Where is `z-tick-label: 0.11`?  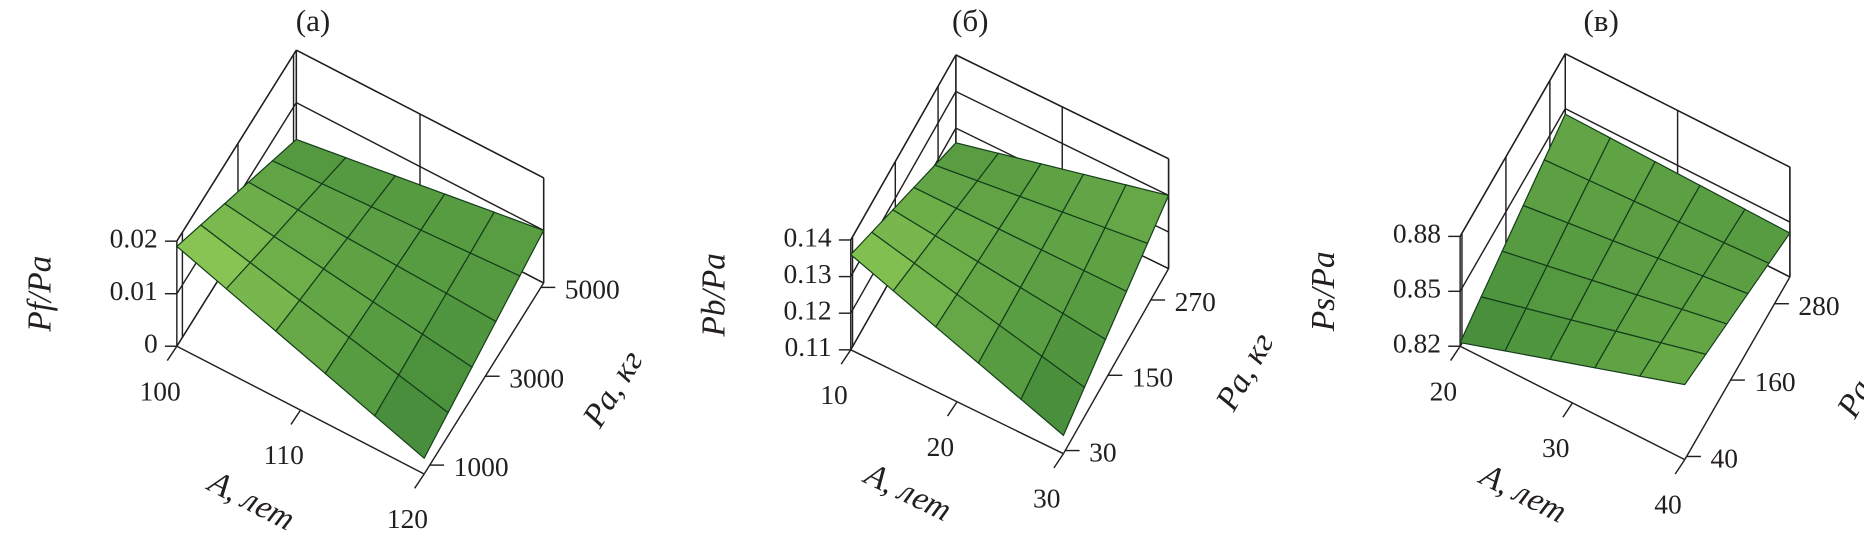 z-tick-label: 0.11 is located at coordinates (808, 347).